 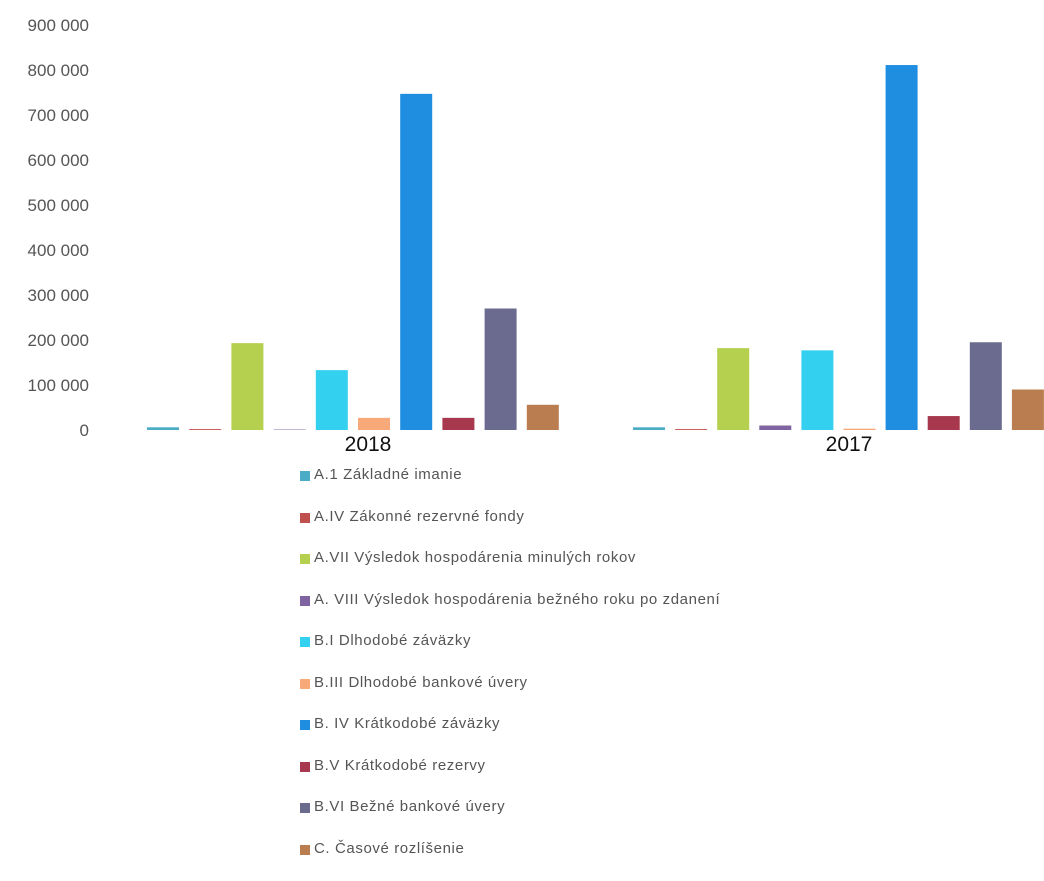 I want to click on legend-label: B.VI Bežné bankové úvery, so click(x=409, y=806).